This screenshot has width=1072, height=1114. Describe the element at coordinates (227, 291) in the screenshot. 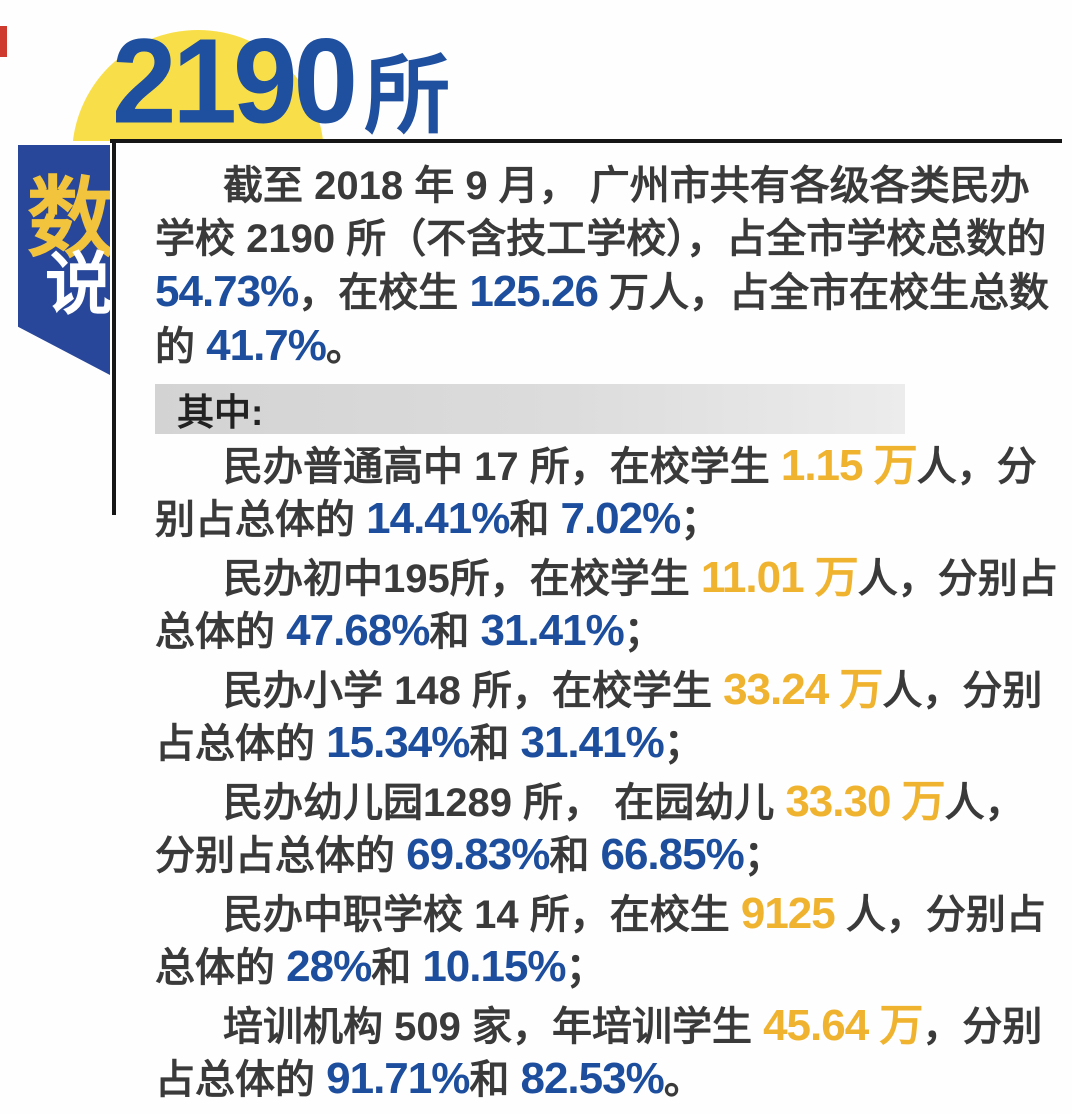

I see `highlight-blue: 54.73%` at that location.